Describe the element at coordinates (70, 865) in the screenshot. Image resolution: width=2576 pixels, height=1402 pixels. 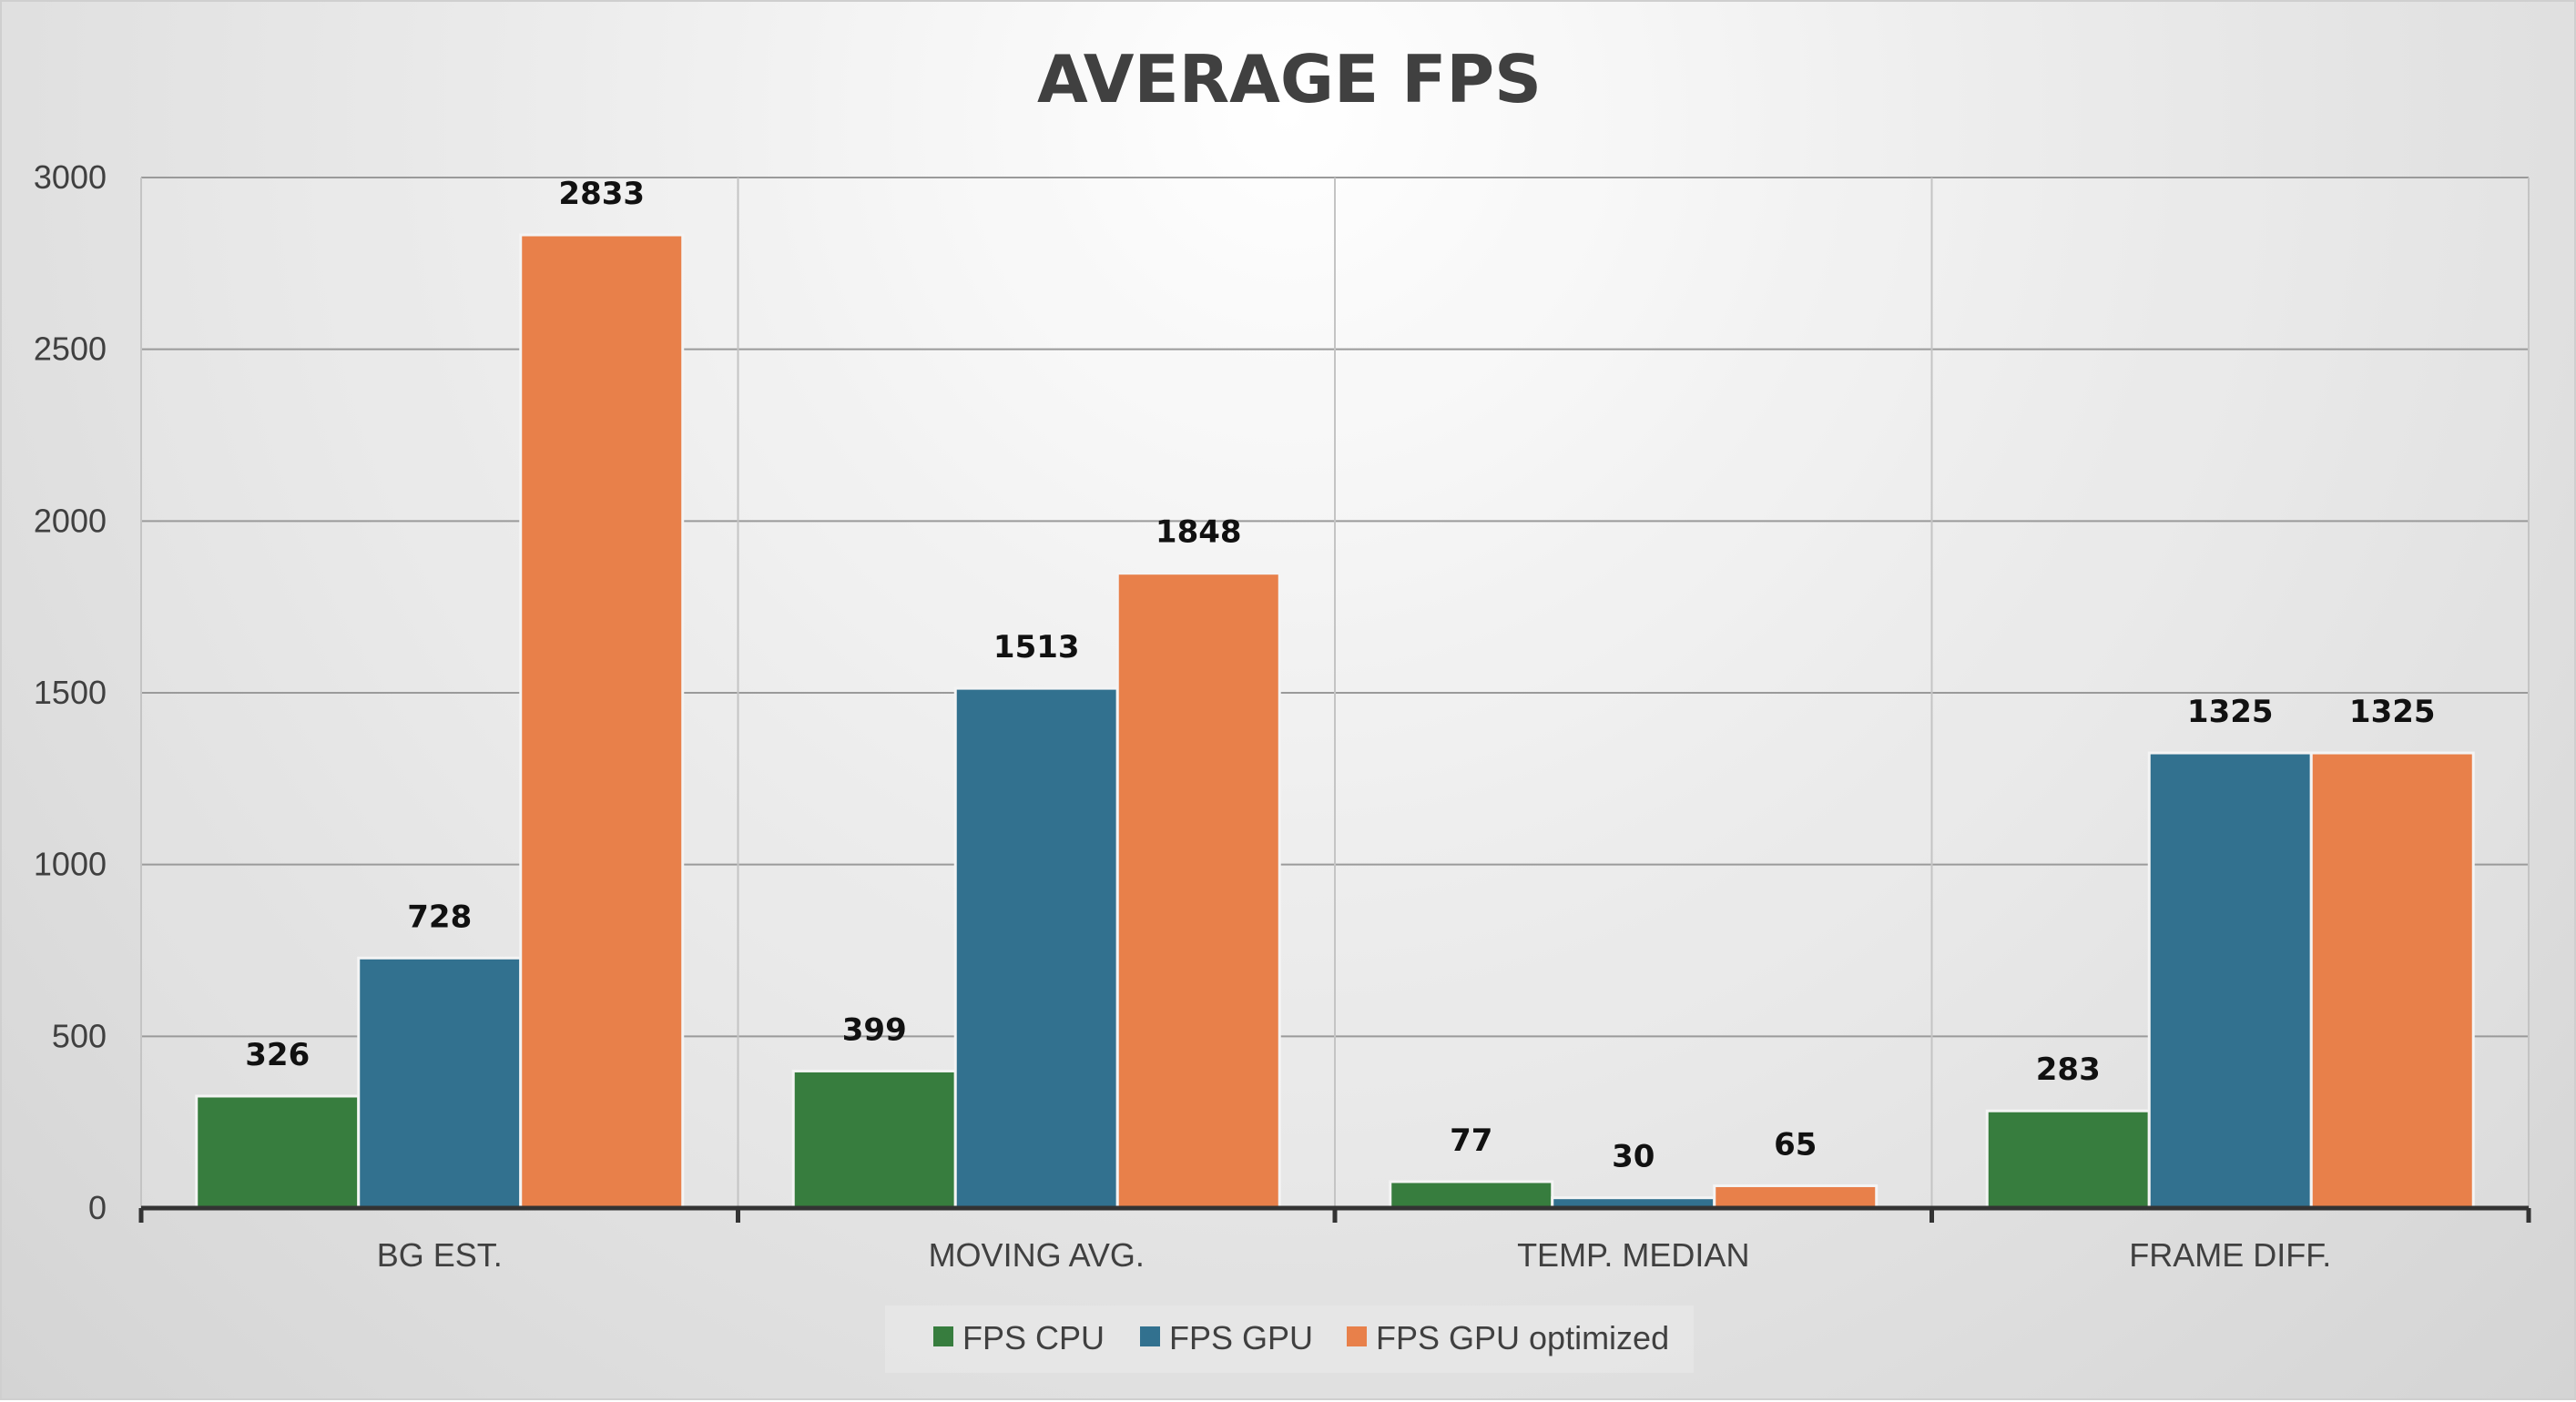
I see `y-tick-label: 1000` at that location.